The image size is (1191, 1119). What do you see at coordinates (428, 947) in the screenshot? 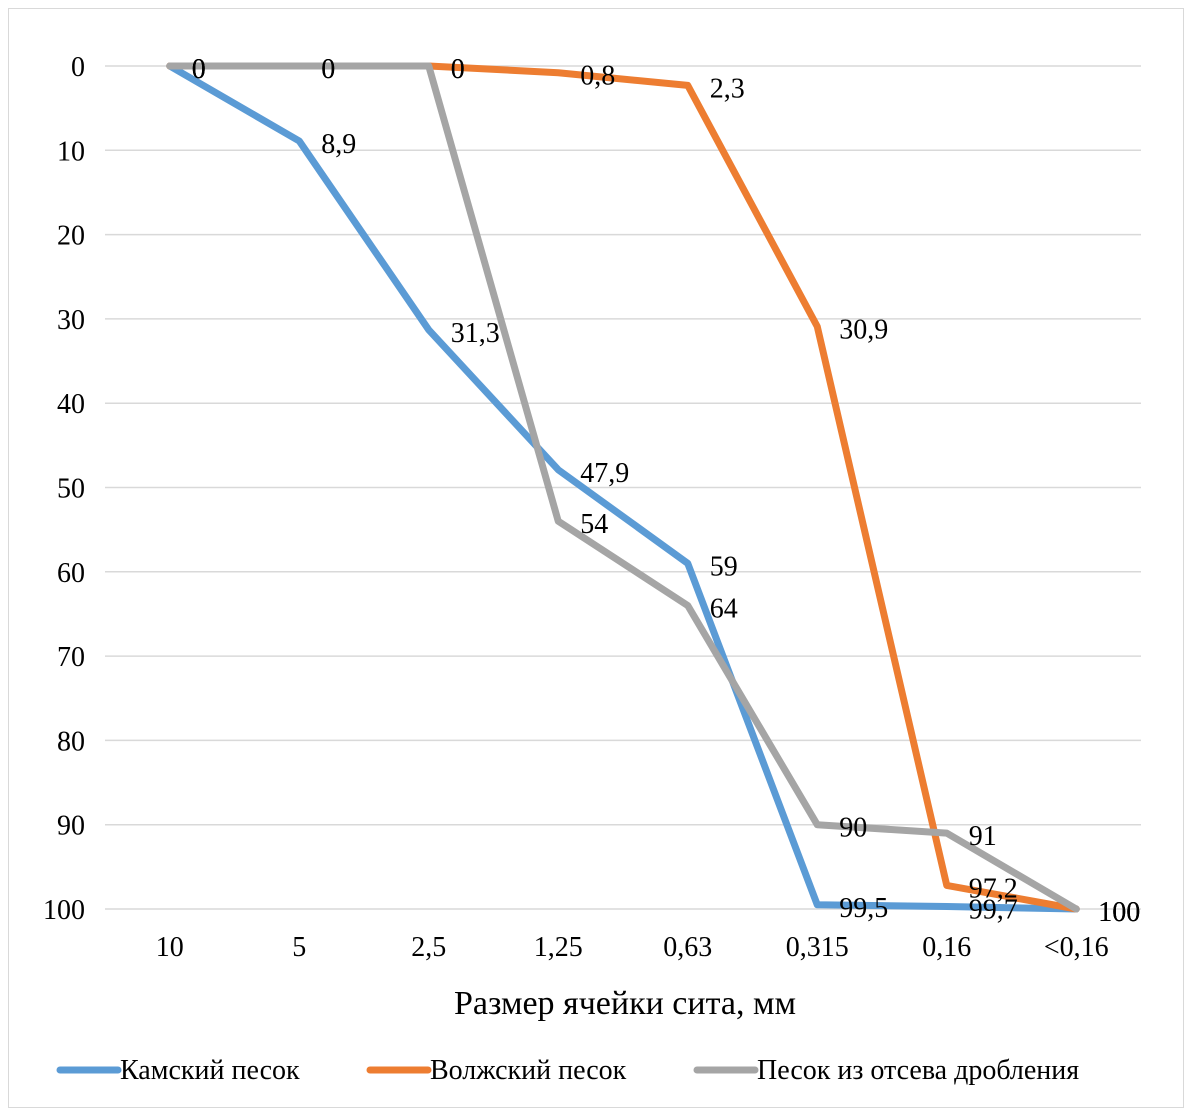
I see `x-tick-label: 2,5` at bounding box center [428, 947].